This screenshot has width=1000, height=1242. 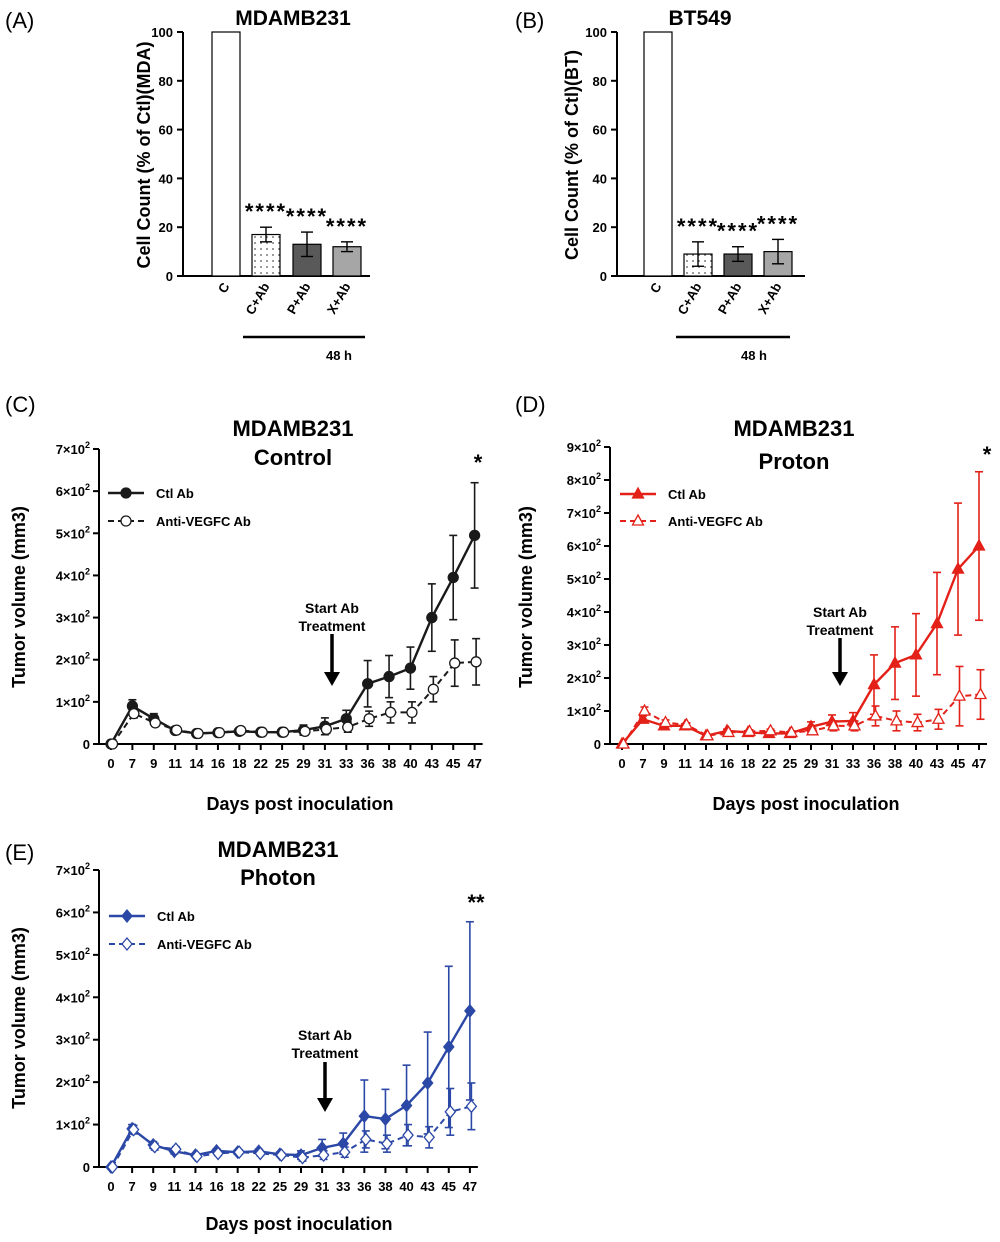 What do you see at coordinates (294, 693) in the screenshot?
I see `series-anti-vegfc-ab` at bounding box center [294, 693].